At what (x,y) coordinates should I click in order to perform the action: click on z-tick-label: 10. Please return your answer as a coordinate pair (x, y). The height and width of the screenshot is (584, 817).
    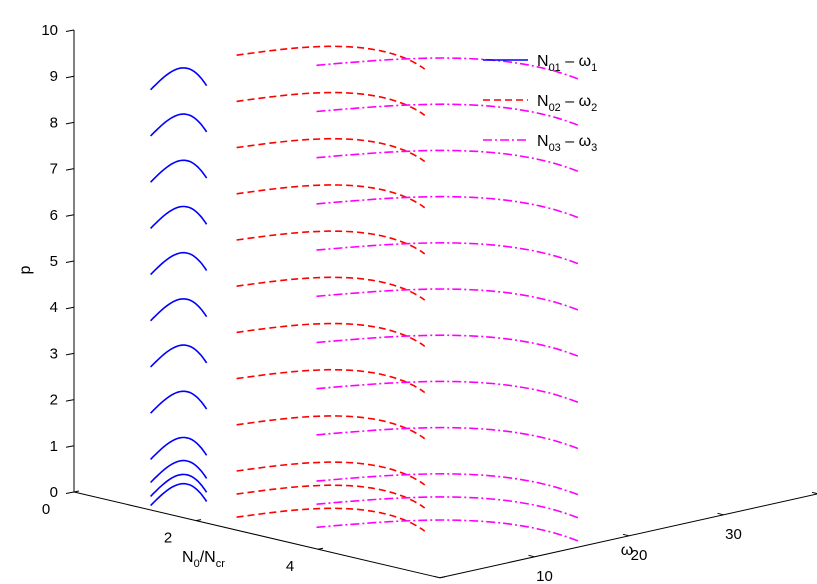
    Looking at the image, I should click on (49, 30).